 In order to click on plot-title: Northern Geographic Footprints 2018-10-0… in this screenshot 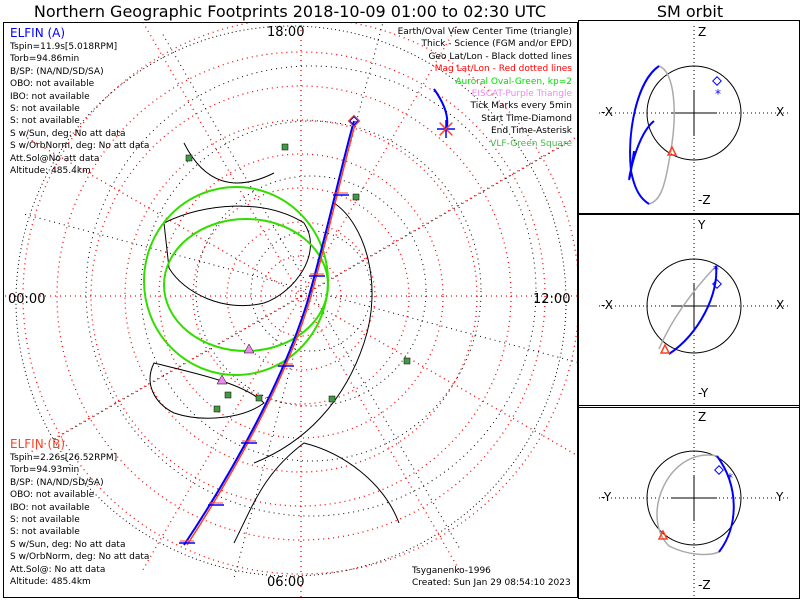, I will do `click(290, 11)`.